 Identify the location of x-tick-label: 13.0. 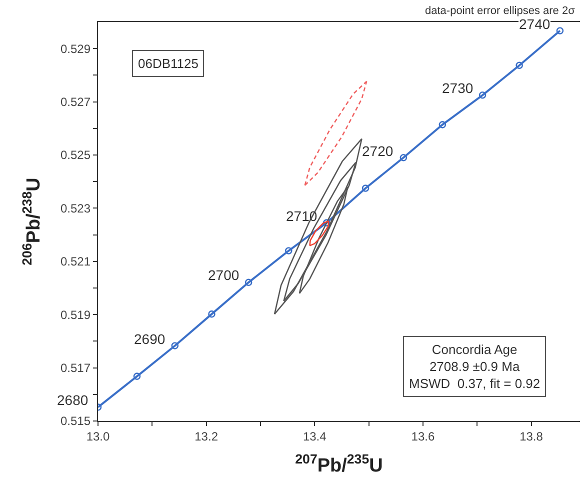
(98, 437).